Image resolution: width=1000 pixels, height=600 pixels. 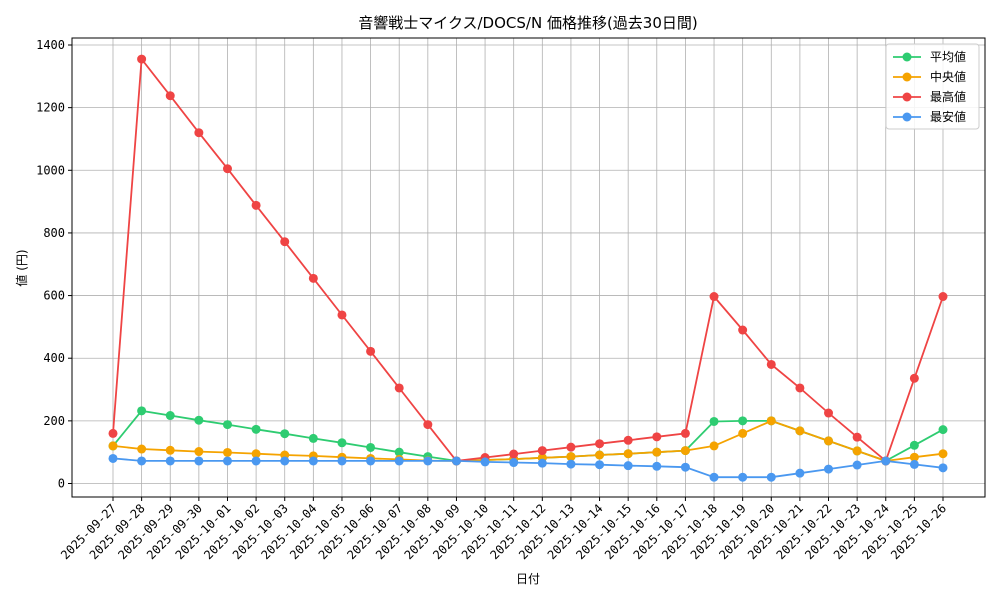 What do you see at coordinates (948, 56) in the screenshot?
I see `legend-label: 平均値` at bounding box center [948, 56].